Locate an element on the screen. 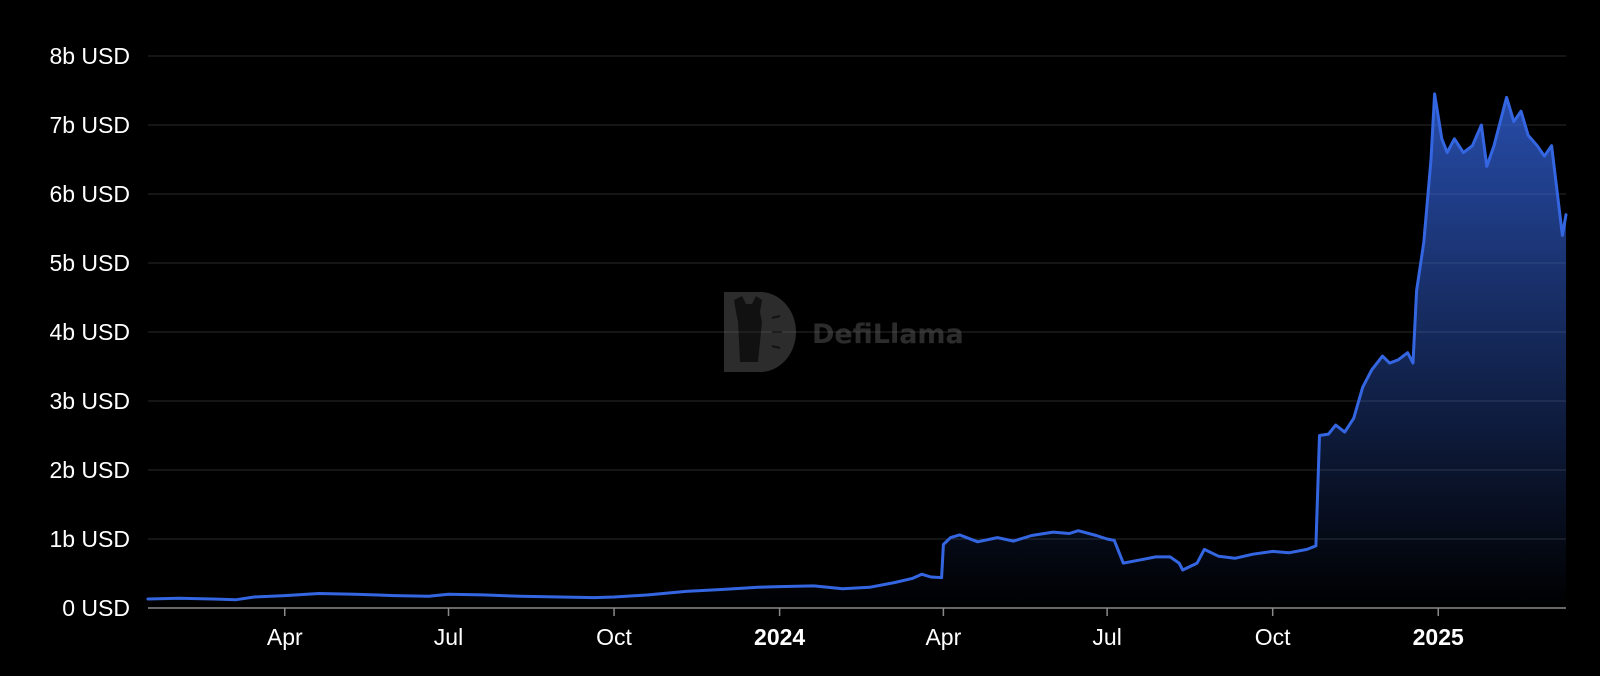 The width and height of the screenshot is (1600, 676). llama-logo-icon is located at coordinates (760, 332).